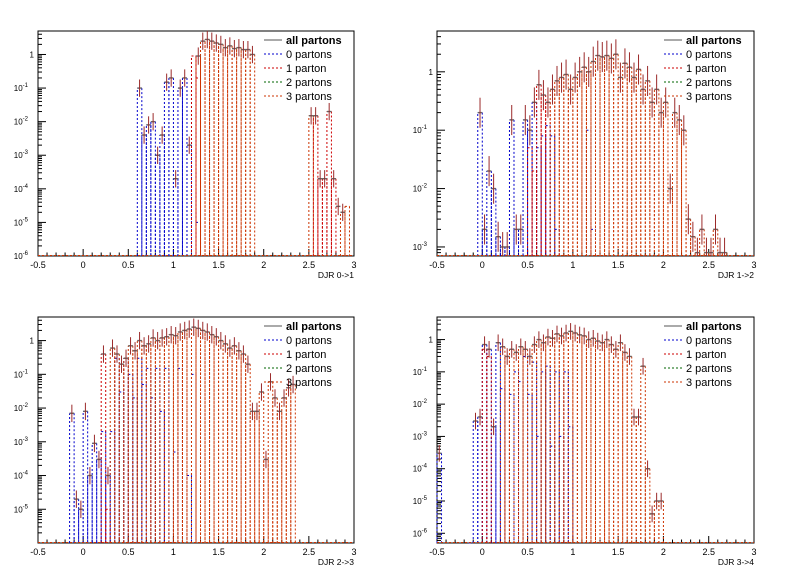 This screenshot has height=572, width=796. I want to click on x-tick-label: 1.5, so click(618, 552).